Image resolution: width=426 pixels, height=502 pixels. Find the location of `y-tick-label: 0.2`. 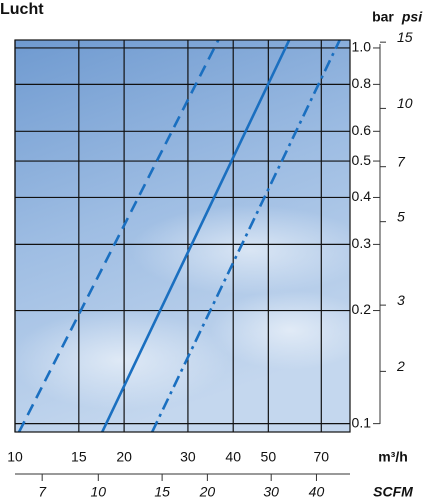

y-tick-label: 0.2 is located at coordinates (362, 309).